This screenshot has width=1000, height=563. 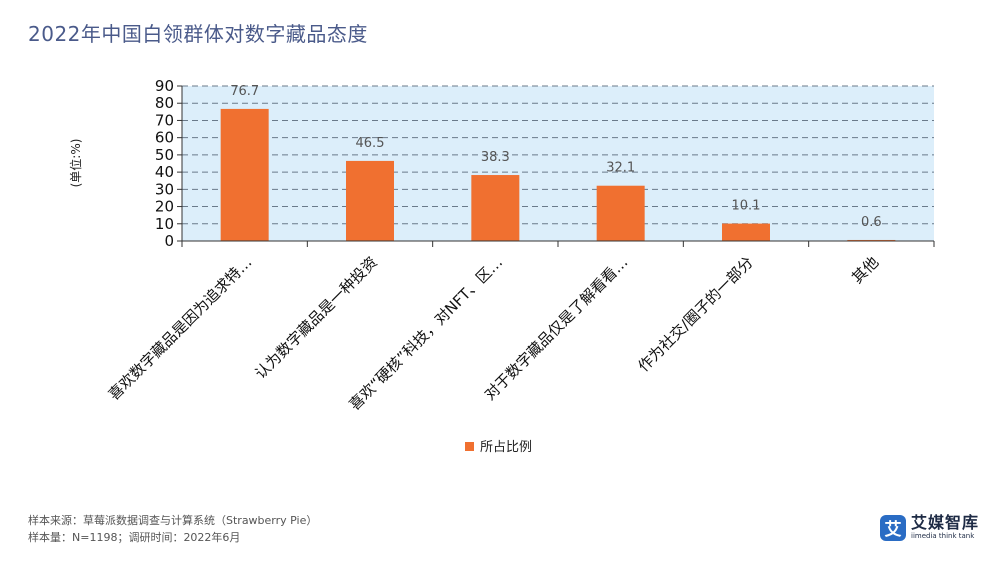 I want to click on legend-swatch, so click(x=469, y=446).